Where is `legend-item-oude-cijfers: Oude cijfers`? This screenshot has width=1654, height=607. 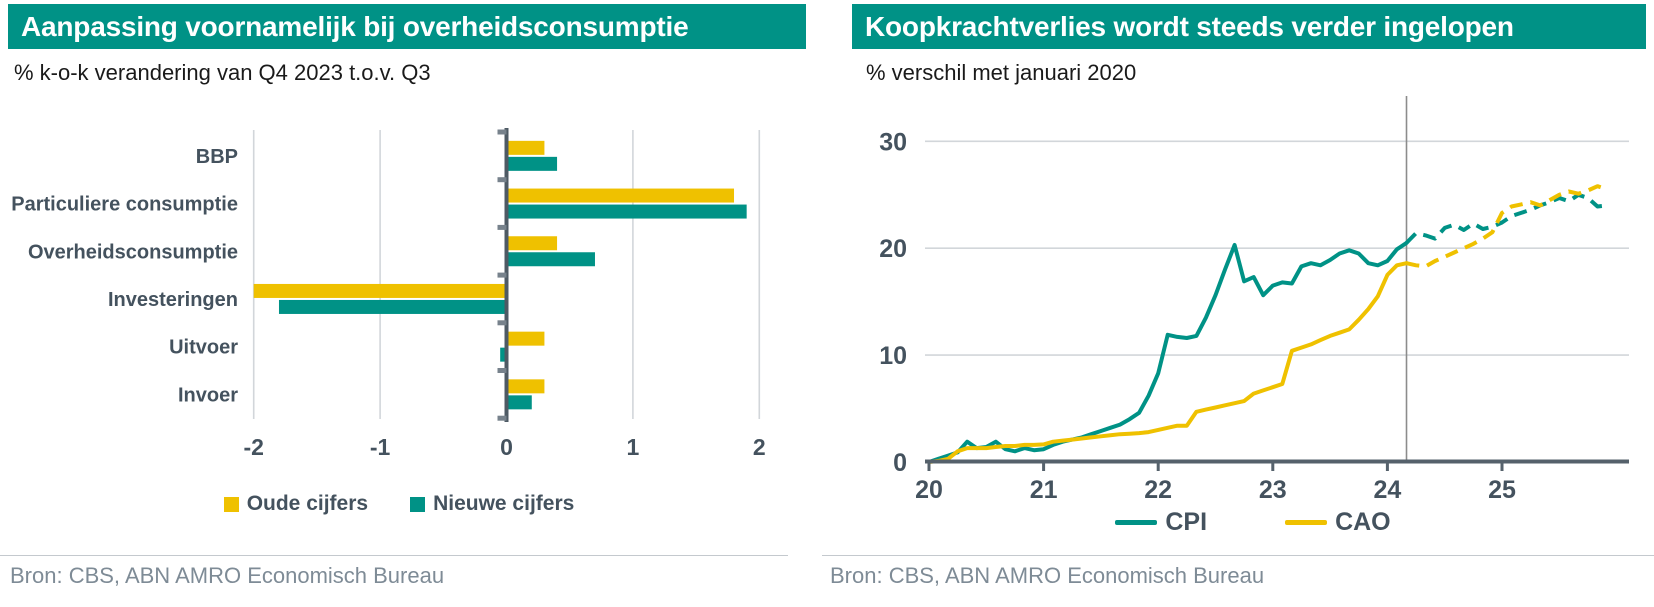
legend-item-oude-cijfers: Oude cijfers is located at coordinates (296, 504).